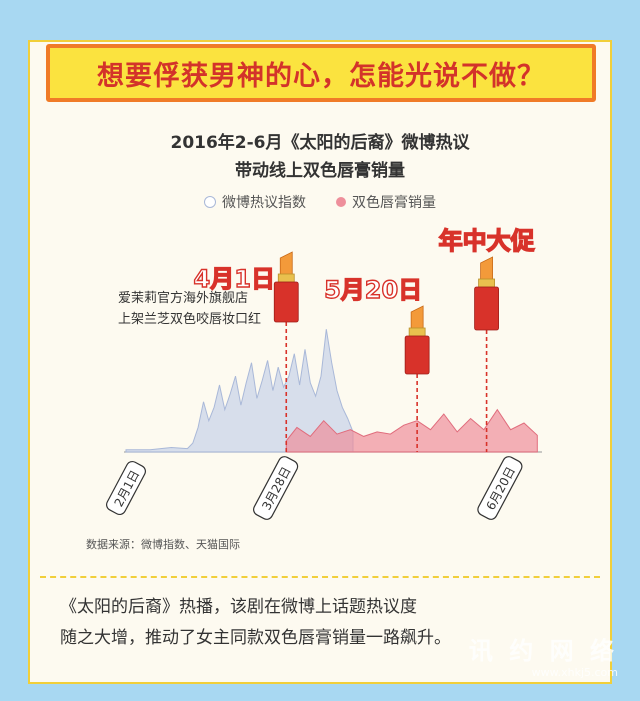 The width and height of the screenshot is (640, 701). I want to click on caption-line: 《太阳的后裔》热播，该剧在微博上话题热议度, so click(238, 607).